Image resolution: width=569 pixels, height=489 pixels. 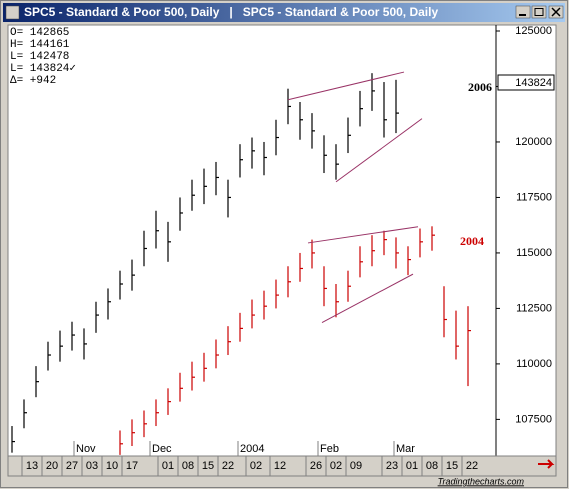 I want to click on x-tick-label: 10, so click(x=112, y=466).